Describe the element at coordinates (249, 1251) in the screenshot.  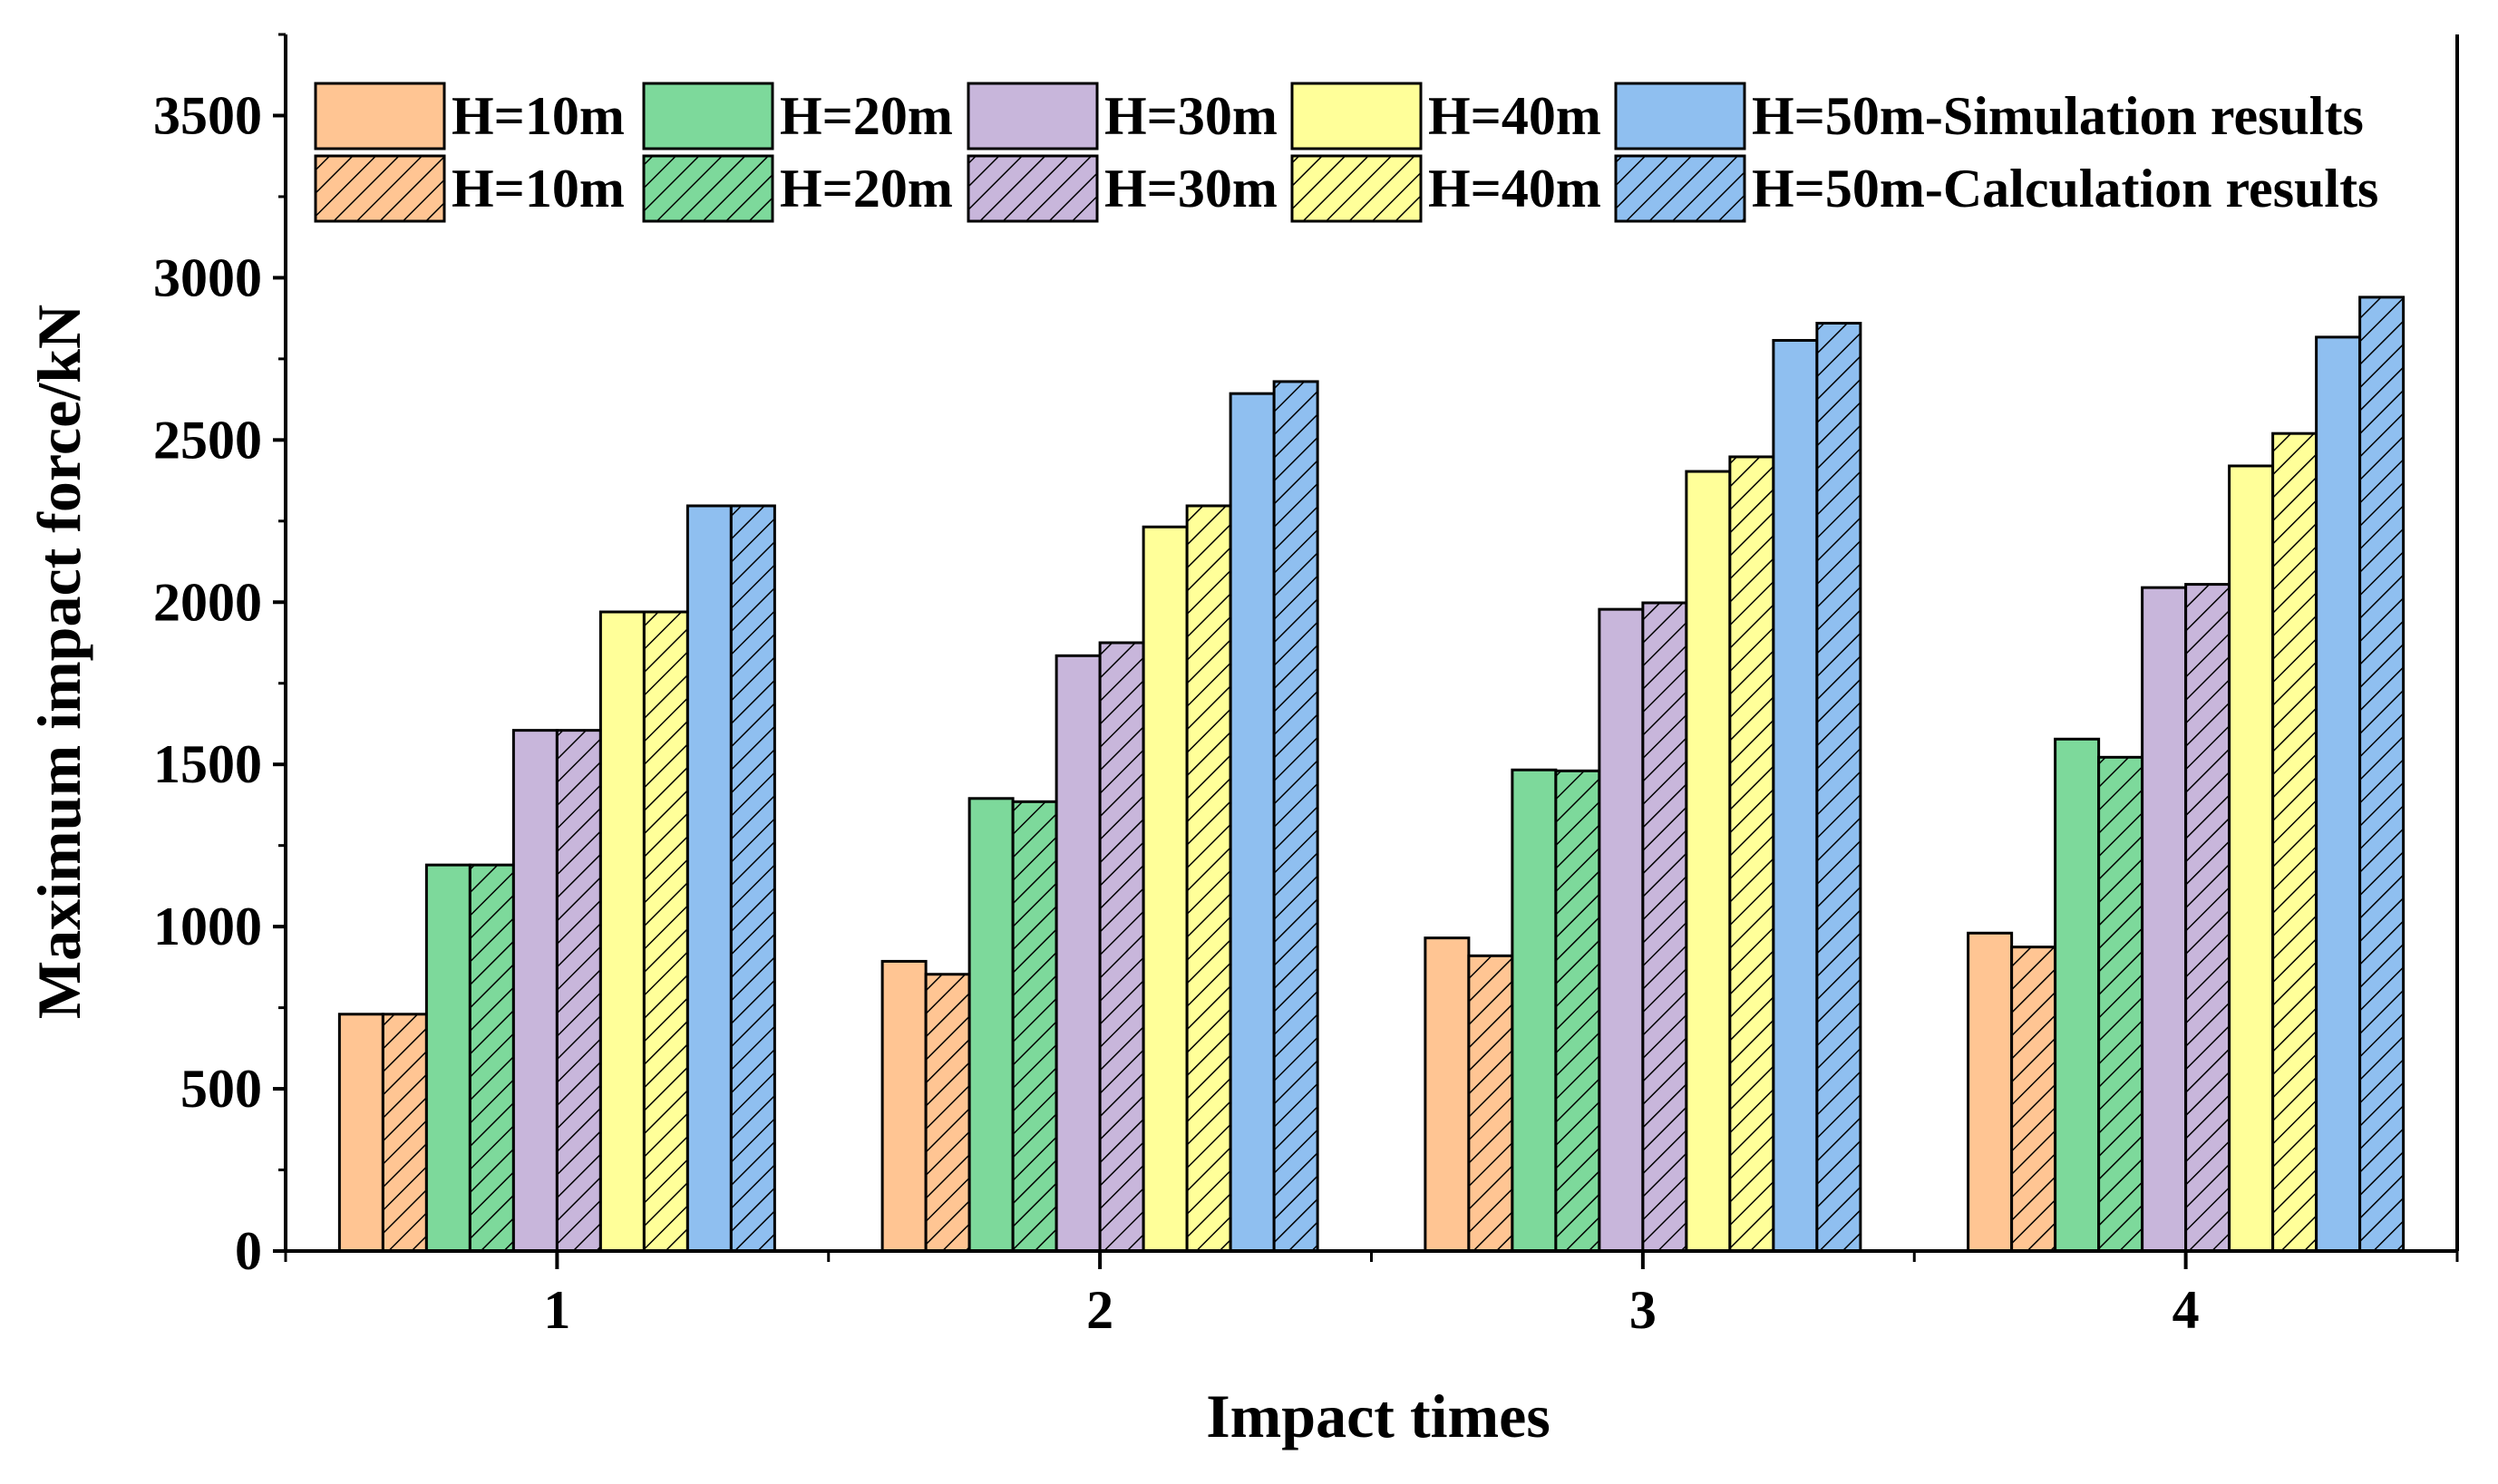
I see `y-tick-label: 0` at that location.